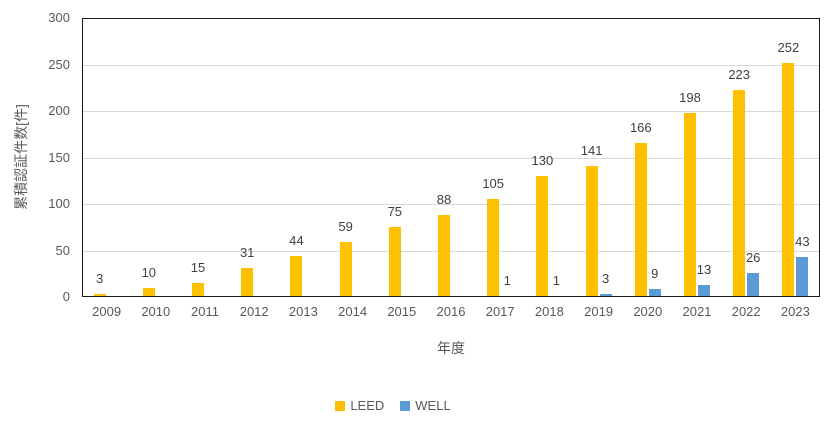 This screenshot has width=838, height=425. What do you see at coordinates (746, 311) in the screenshot?
I see `x-tick-2022: 2022` at bounding box center [746, 311].